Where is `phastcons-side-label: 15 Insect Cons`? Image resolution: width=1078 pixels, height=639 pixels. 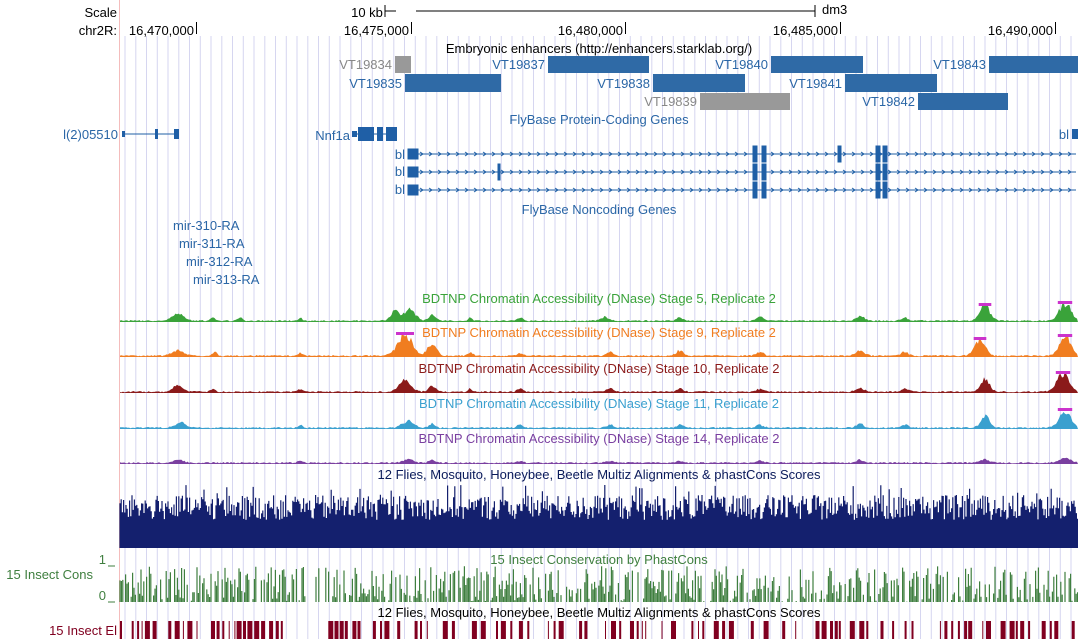
phastcons-side-label: 15 Insect Cons is located at coordinates (49, 574).